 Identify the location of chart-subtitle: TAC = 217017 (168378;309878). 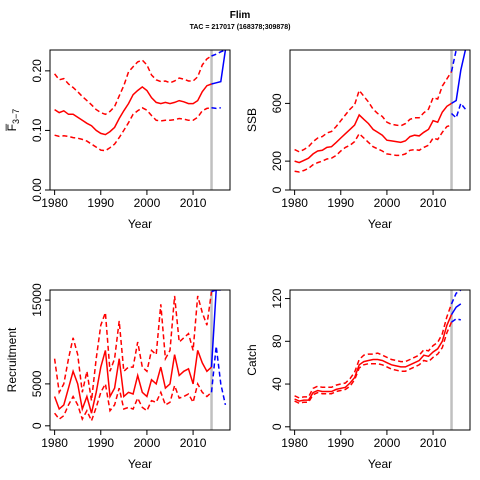
(240, 27).